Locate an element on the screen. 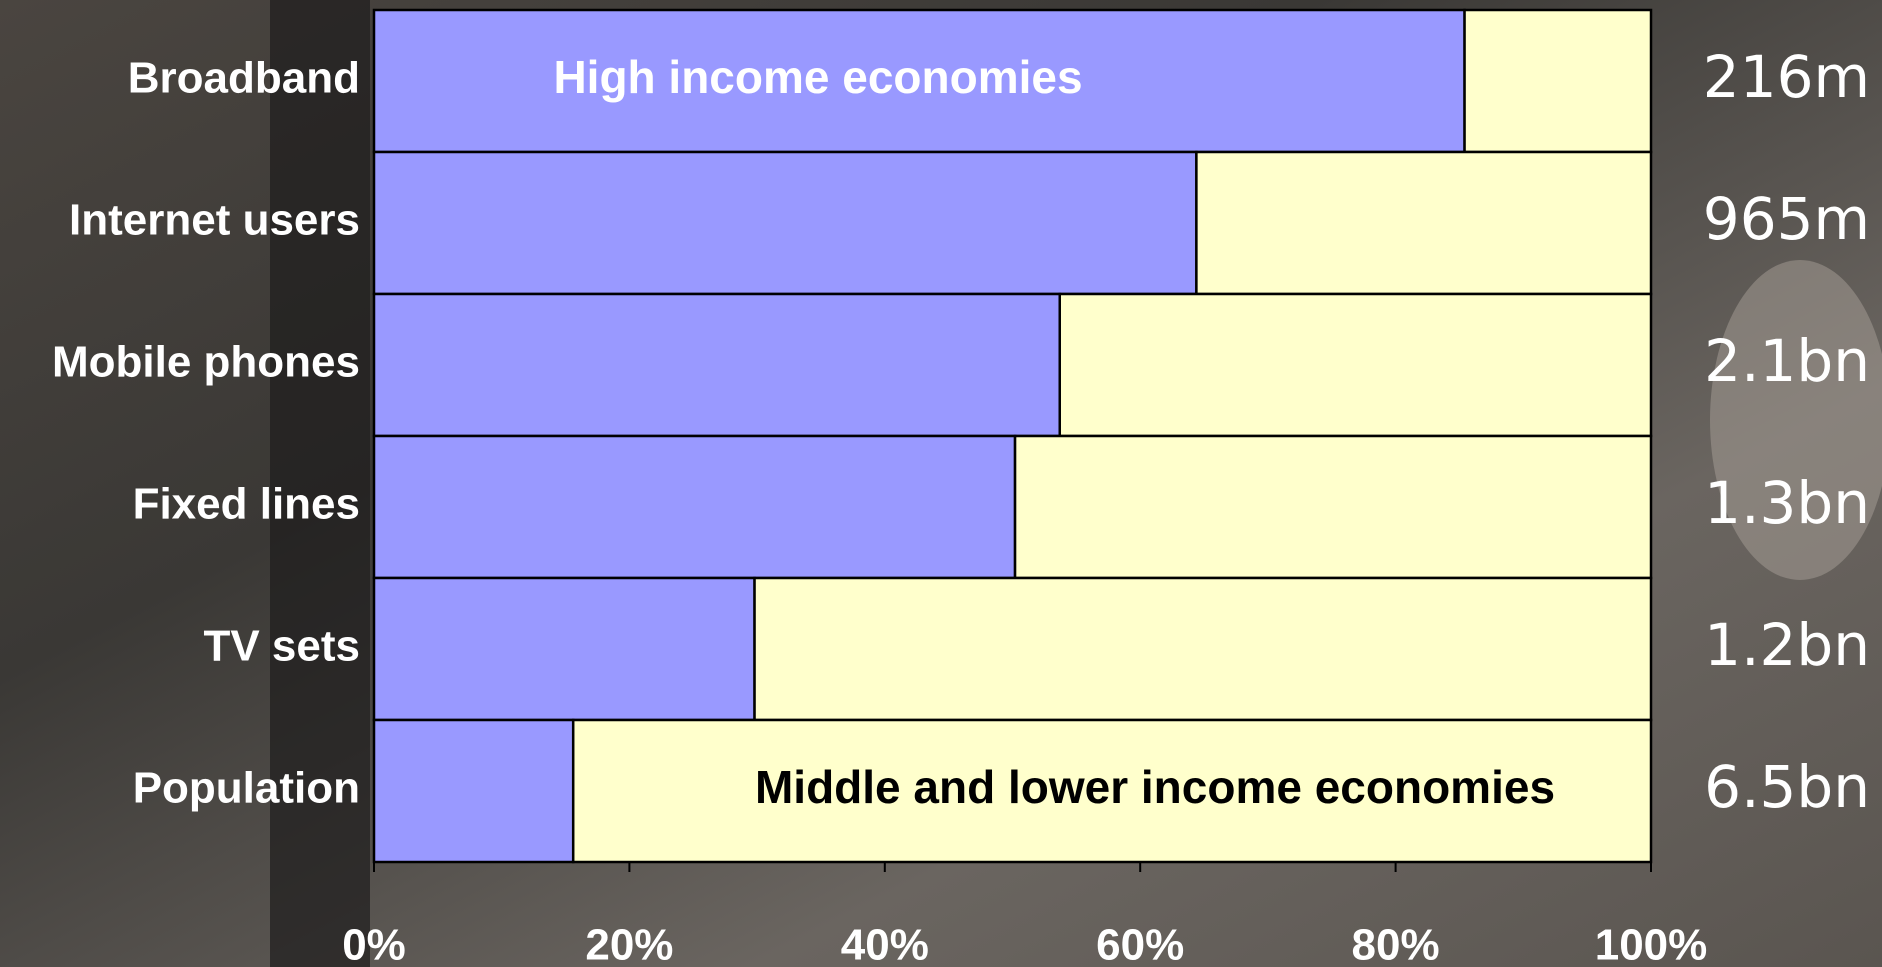 The width and height of the screenshot is (1882, 967). category-label: Broadband is located at coordinates (244, 78).